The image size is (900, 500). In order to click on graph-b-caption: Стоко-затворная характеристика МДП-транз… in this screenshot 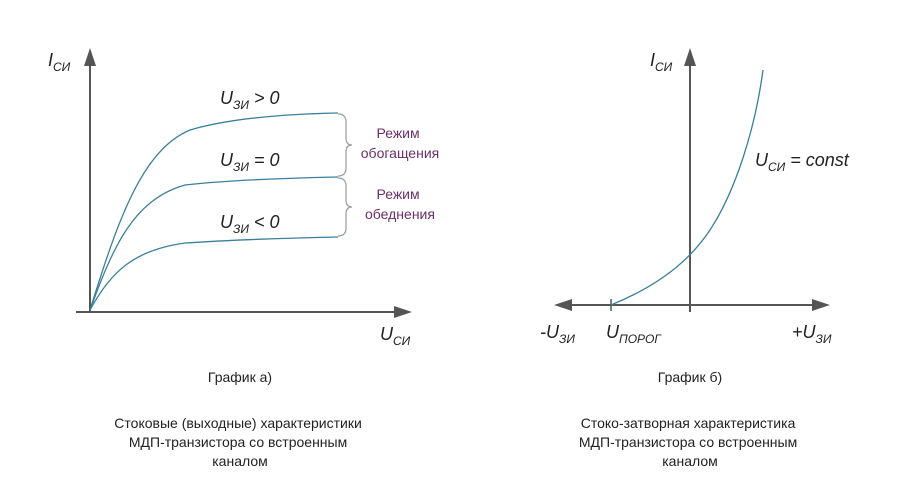, I will do `click(690, 442)`.